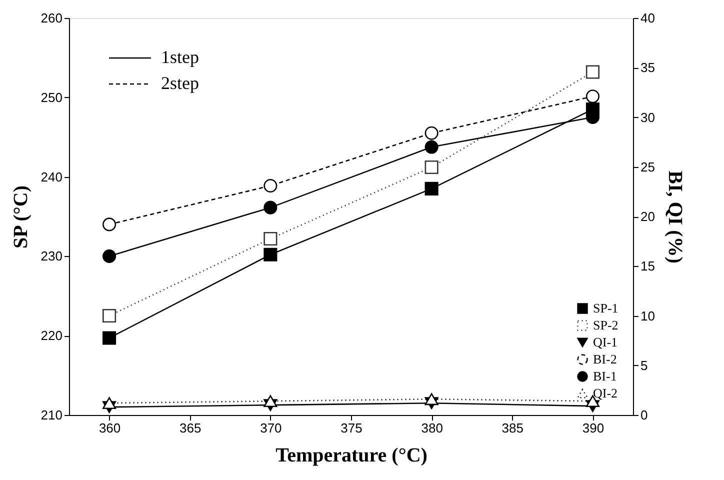 This screenshot has width=724, height=480. What do you see at coordinates (605, 325) in the screenshot?
I see `legend-label: SP-2` at bounding box center [605, 325].